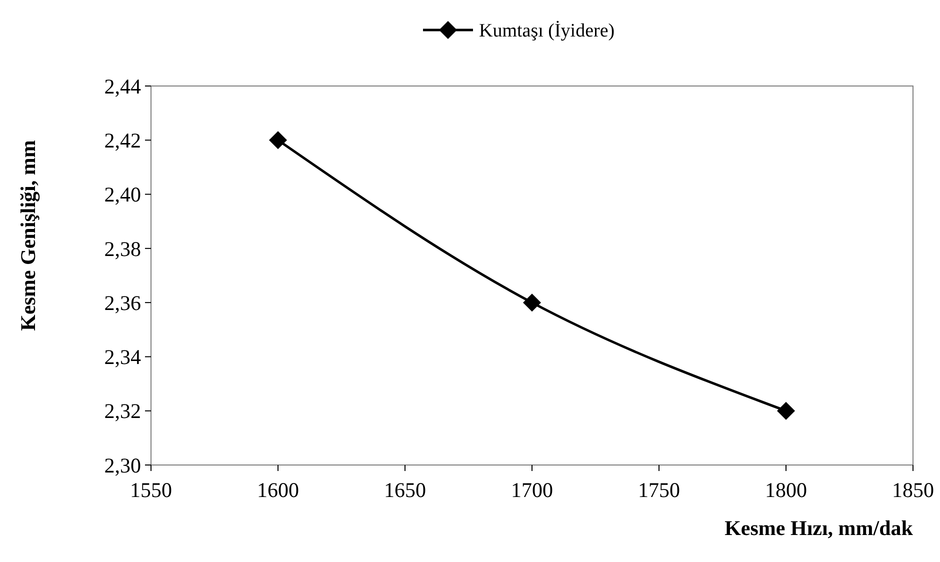  Describe the element at coordinates (122, 411) in the screenshot. I see `y-tick-label: 2,32` at that location.